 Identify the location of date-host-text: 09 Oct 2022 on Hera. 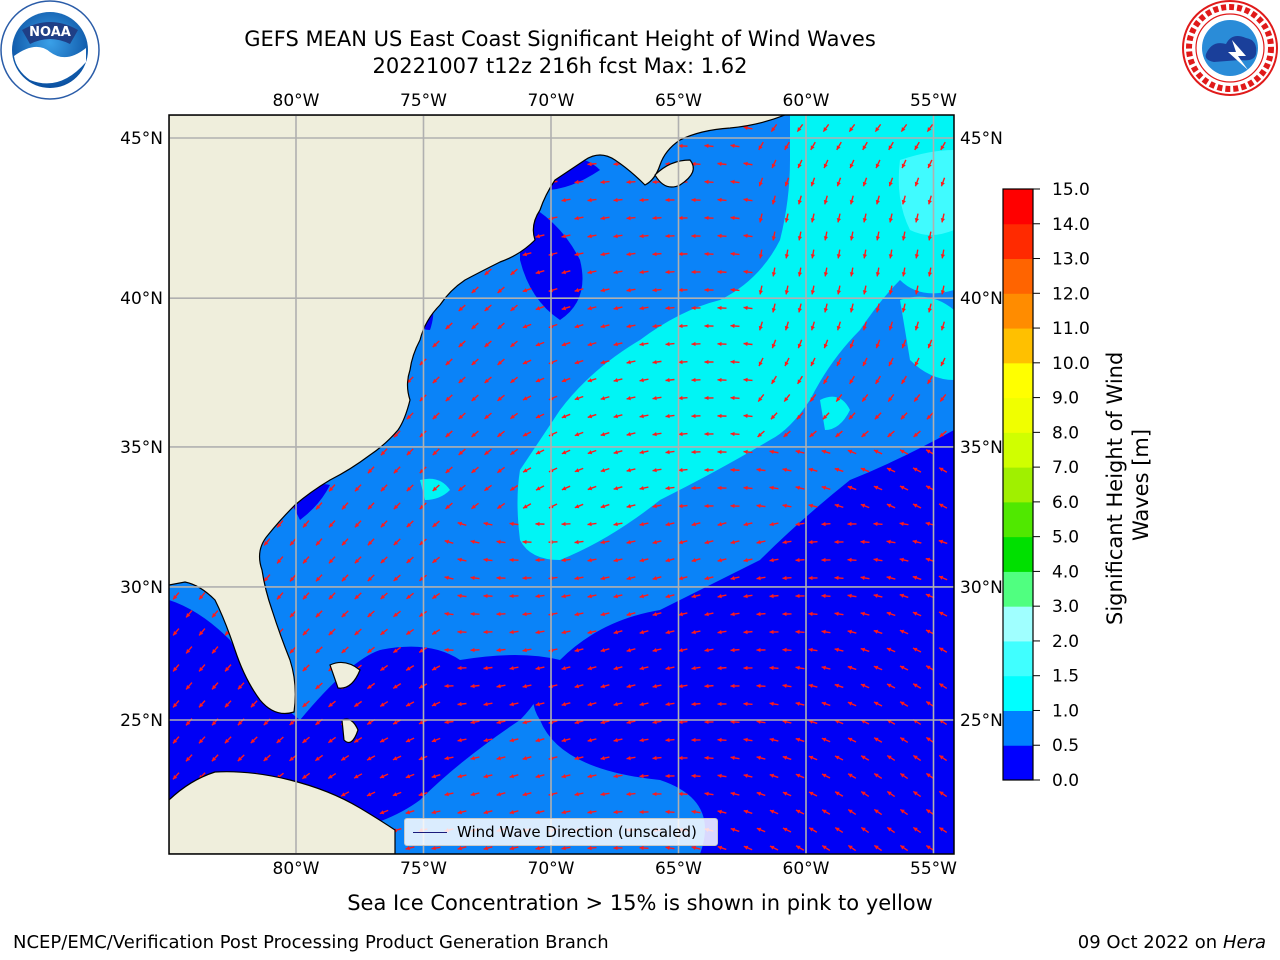
(1172, 942).